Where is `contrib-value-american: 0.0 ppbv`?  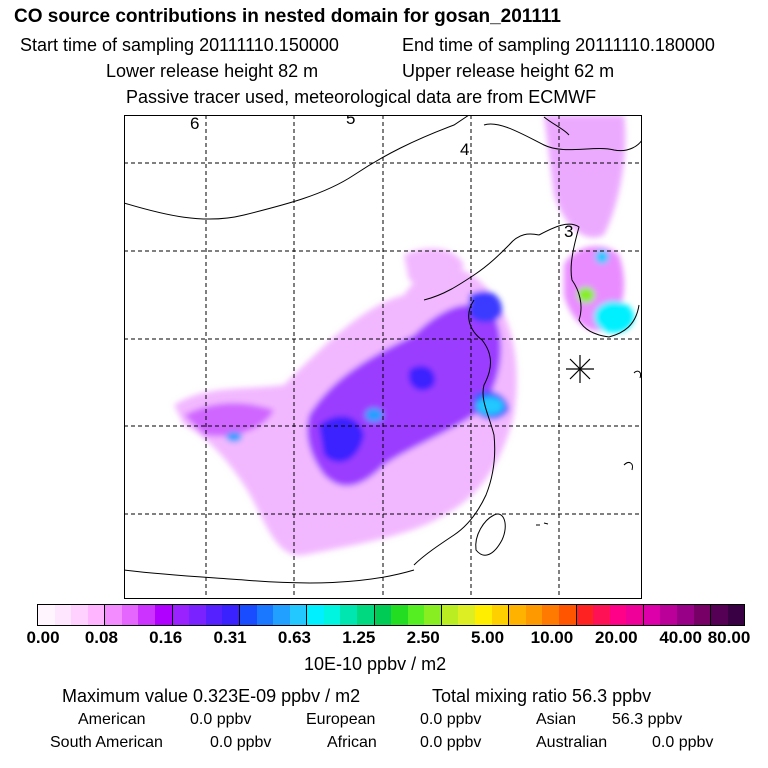 contrib-value-american: 0.0 ppbv is located at coordinates (221, 719).